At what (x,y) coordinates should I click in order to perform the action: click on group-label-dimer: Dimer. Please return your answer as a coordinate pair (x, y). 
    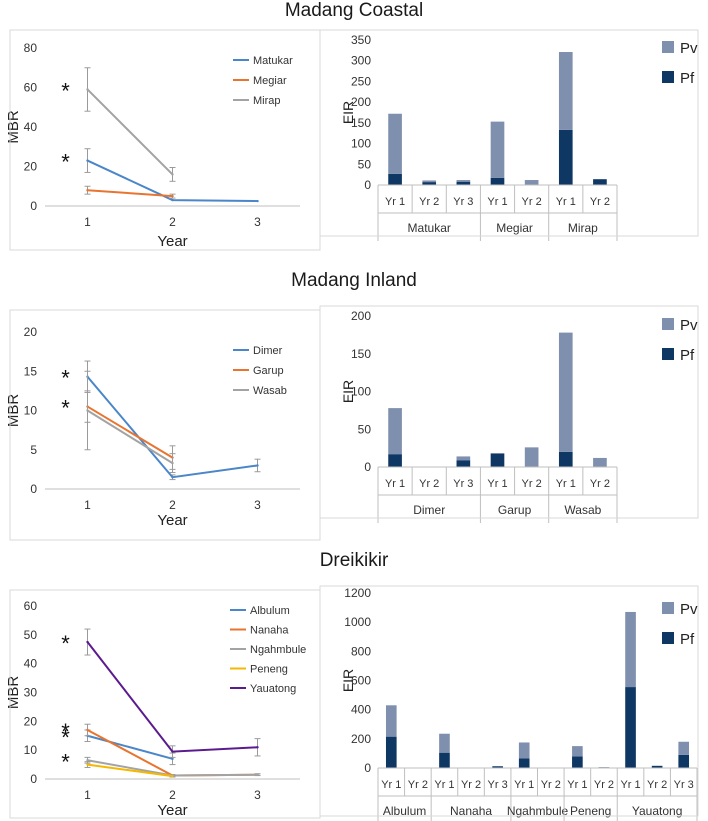
    Looking at the image, I should click on (429, 510).